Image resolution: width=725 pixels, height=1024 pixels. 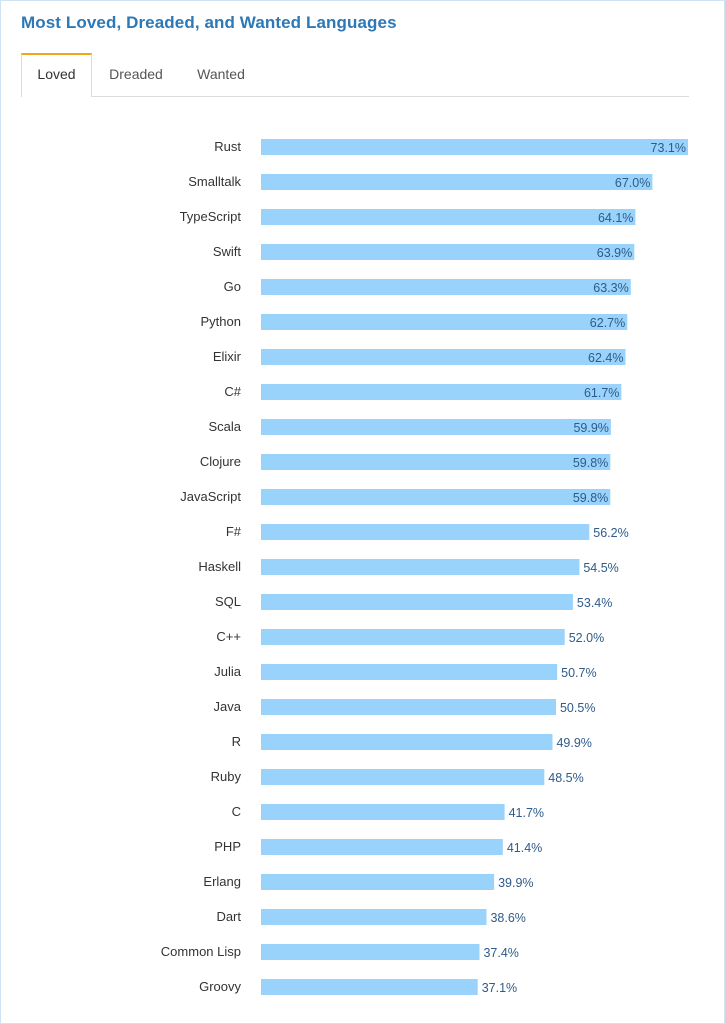 What do you see at coordinates (232, 391) in the screenshot?
I see `category-label: C#` at bounding box center [232, 391].